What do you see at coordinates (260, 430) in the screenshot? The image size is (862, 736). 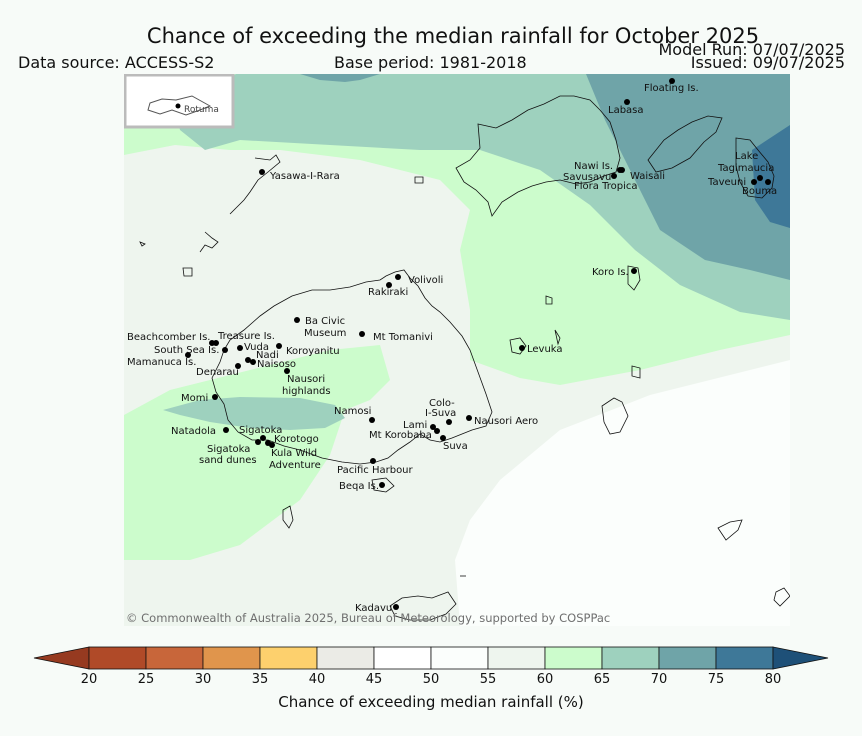 I see `label-sigatoka: Sigatoka` at bounding box center [260, 430].